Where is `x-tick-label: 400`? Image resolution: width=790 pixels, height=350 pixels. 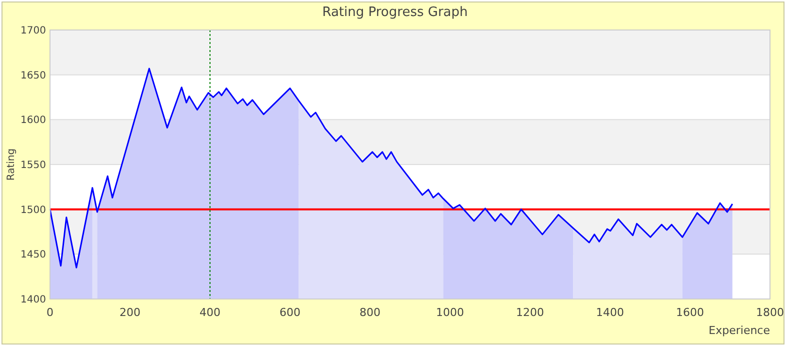
x-tick-label: 400 is located at coordinates (210, 312).